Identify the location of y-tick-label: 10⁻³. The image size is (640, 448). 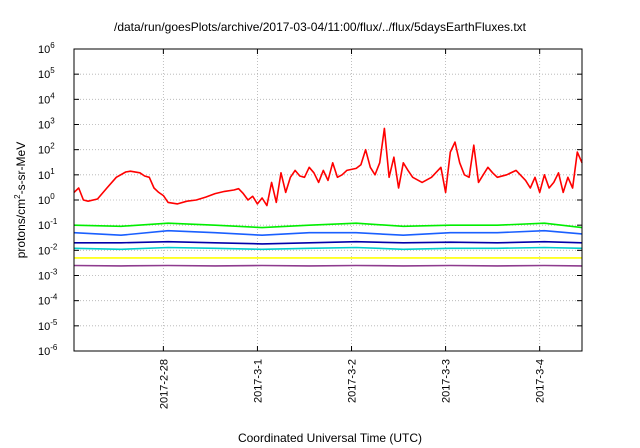
(48, 275).